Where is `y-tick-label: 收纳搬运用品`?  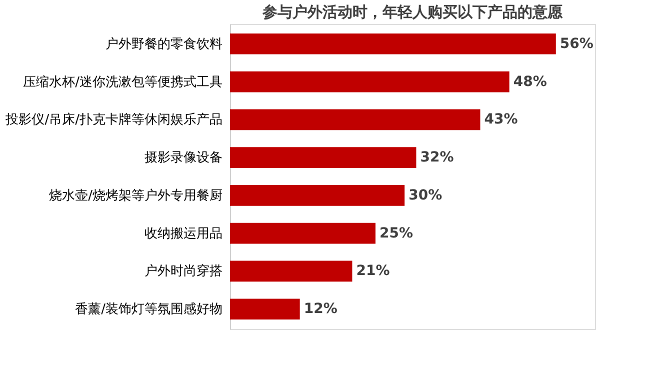 y-tick-label: 收纳搬运用品 is located at coordinates (183, 234).